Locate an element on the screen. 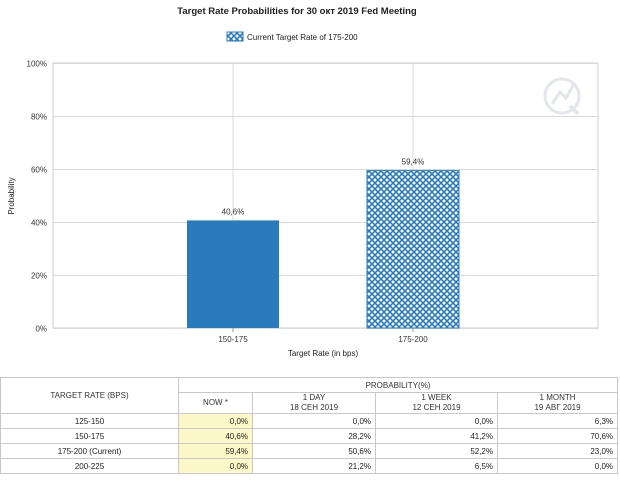 This screenshot has width=620, height=484. table-row: 200-225 0,0% 21,2% 6,5% 0,0% is located at coordinates (309, 466).